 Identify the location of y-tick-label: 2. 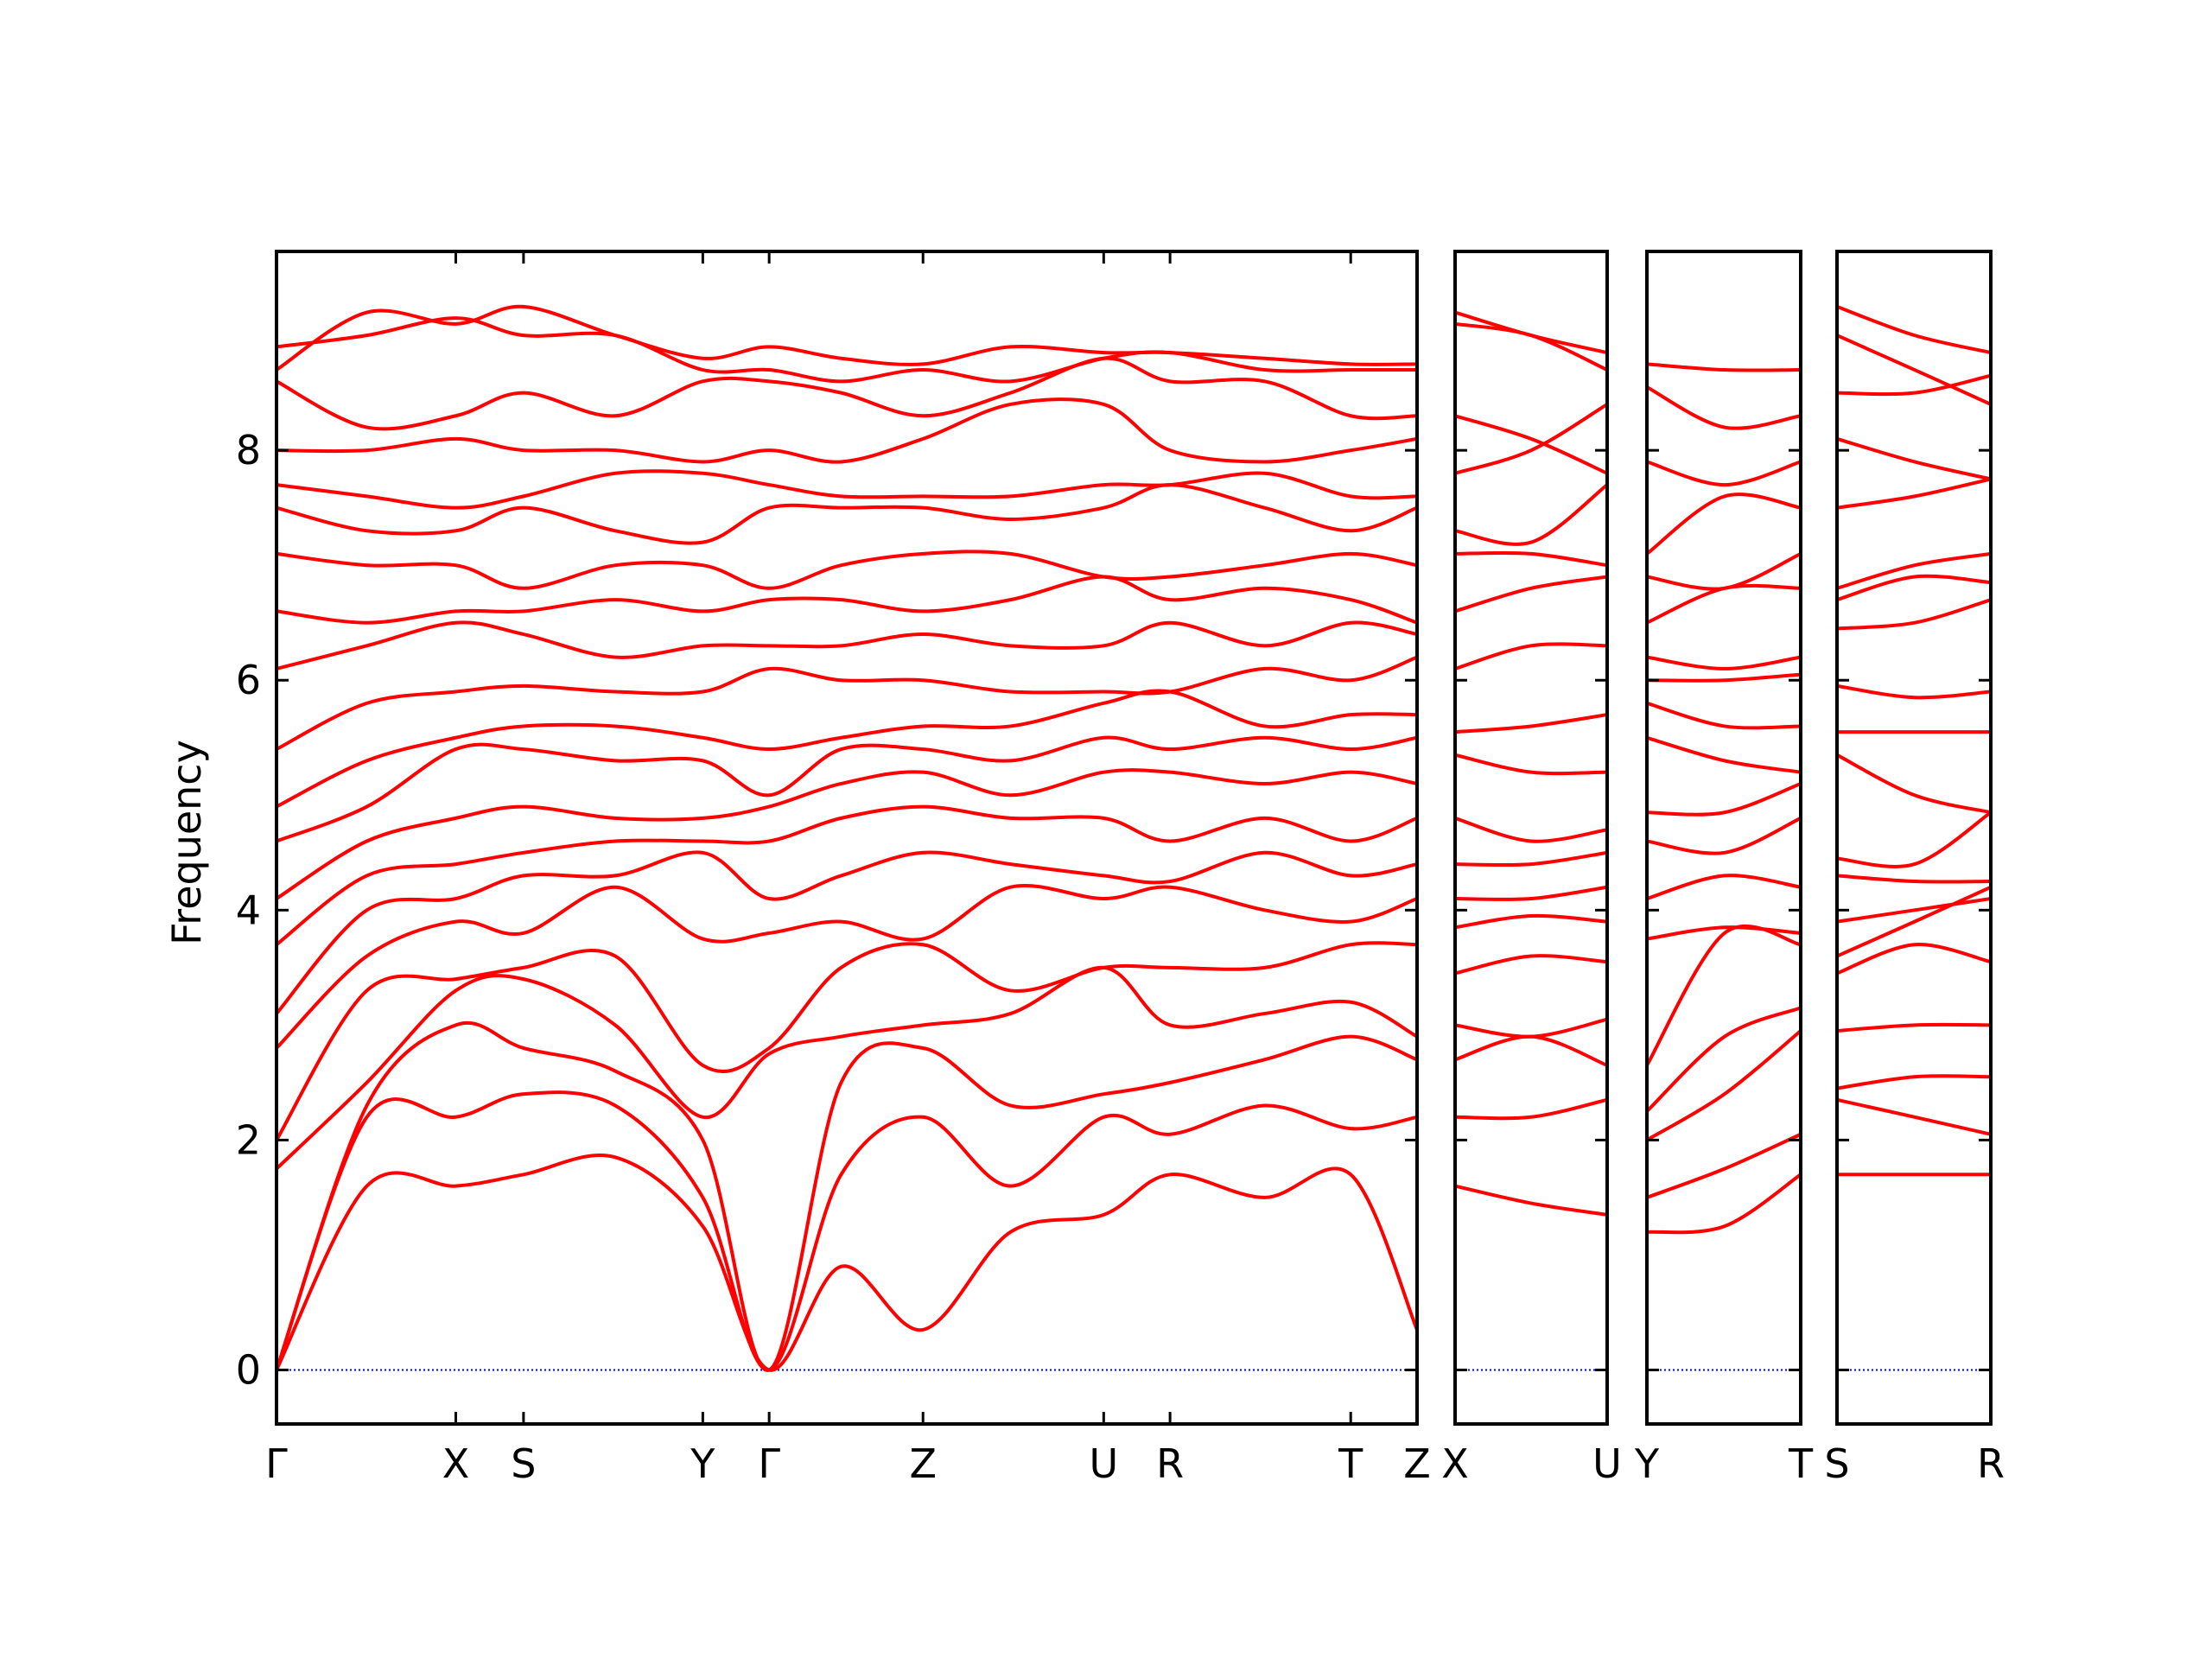
(248, 1139).